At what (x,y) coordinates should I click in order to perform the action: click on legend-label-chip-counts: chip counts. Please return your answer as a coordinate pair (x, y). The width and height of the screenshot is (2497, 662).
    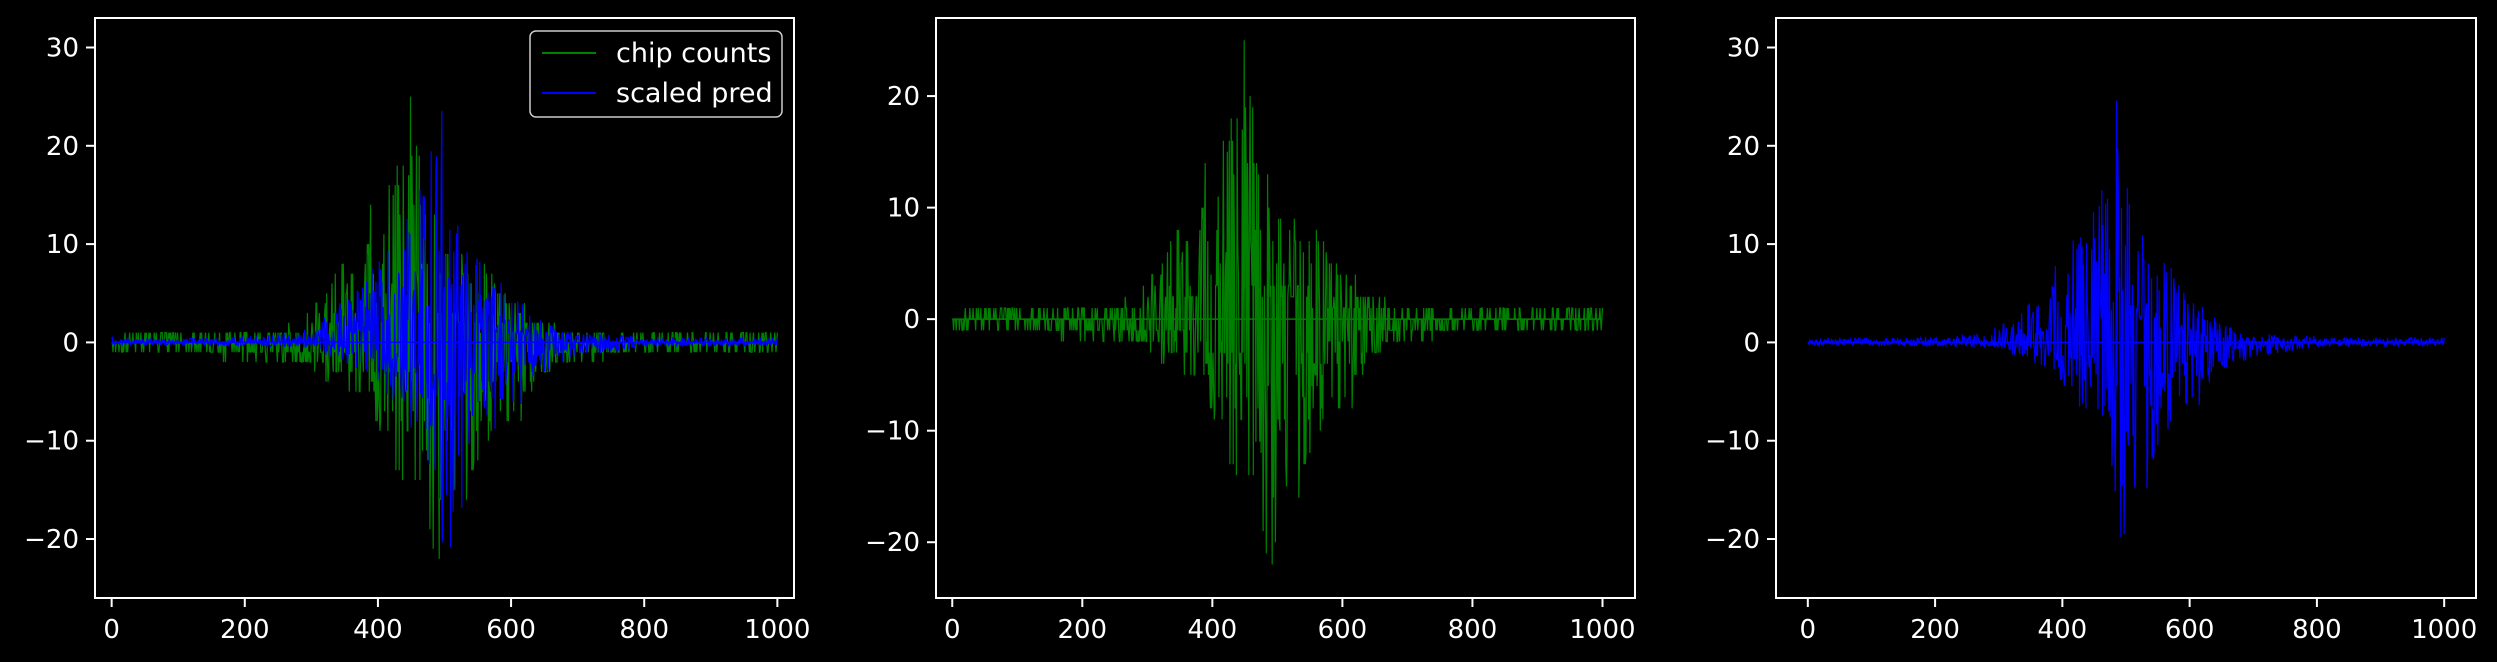
    Looking at the image, I should click on (693, 53).